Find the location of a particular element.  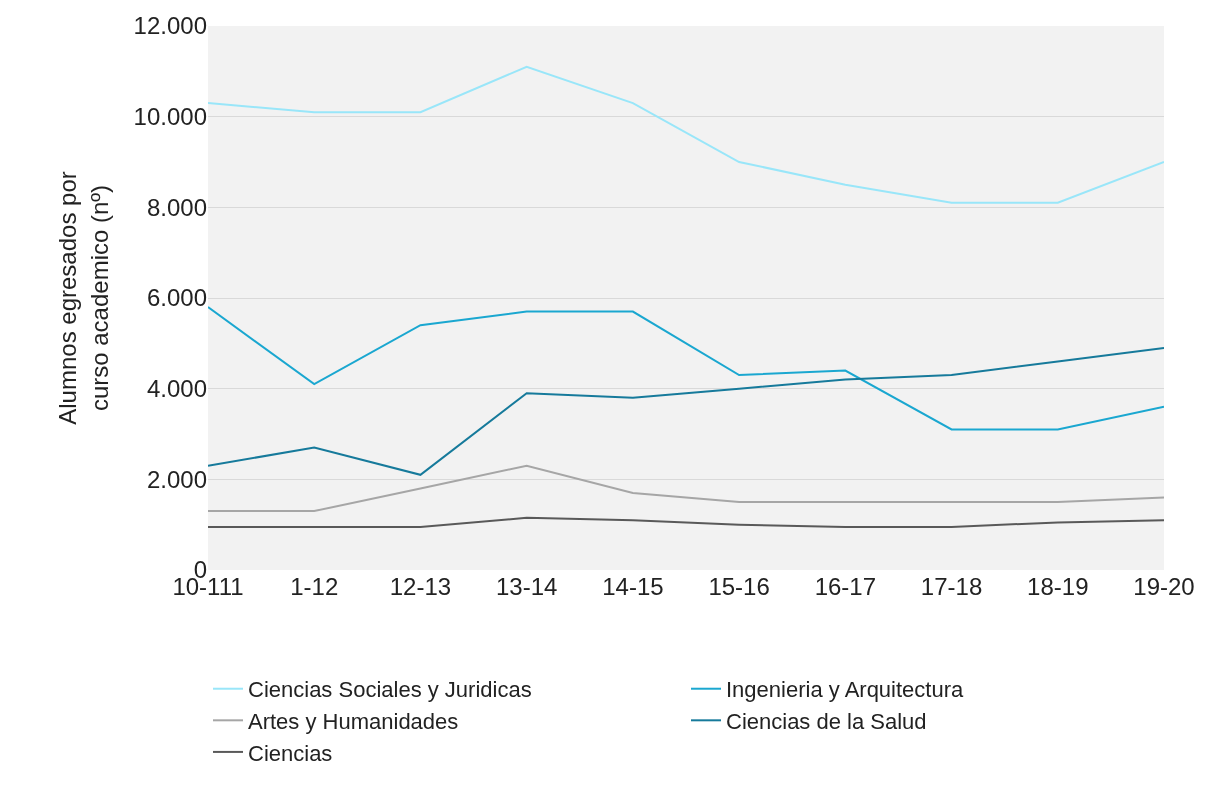

legend-label: Ciencias is located at coordinates (290, 753).